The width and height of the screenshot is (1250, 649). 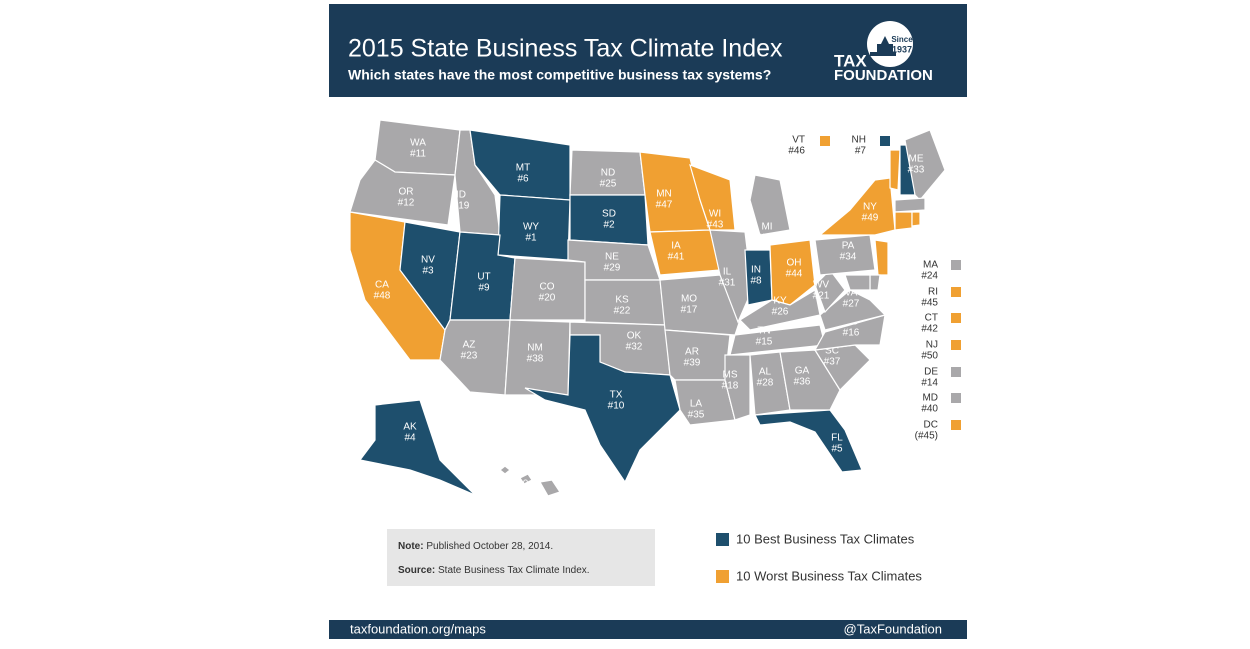 What do you see at coordinates (531, 238) in the screenshot?
I see `state-rank: #1` at bounding box center [531, 238].